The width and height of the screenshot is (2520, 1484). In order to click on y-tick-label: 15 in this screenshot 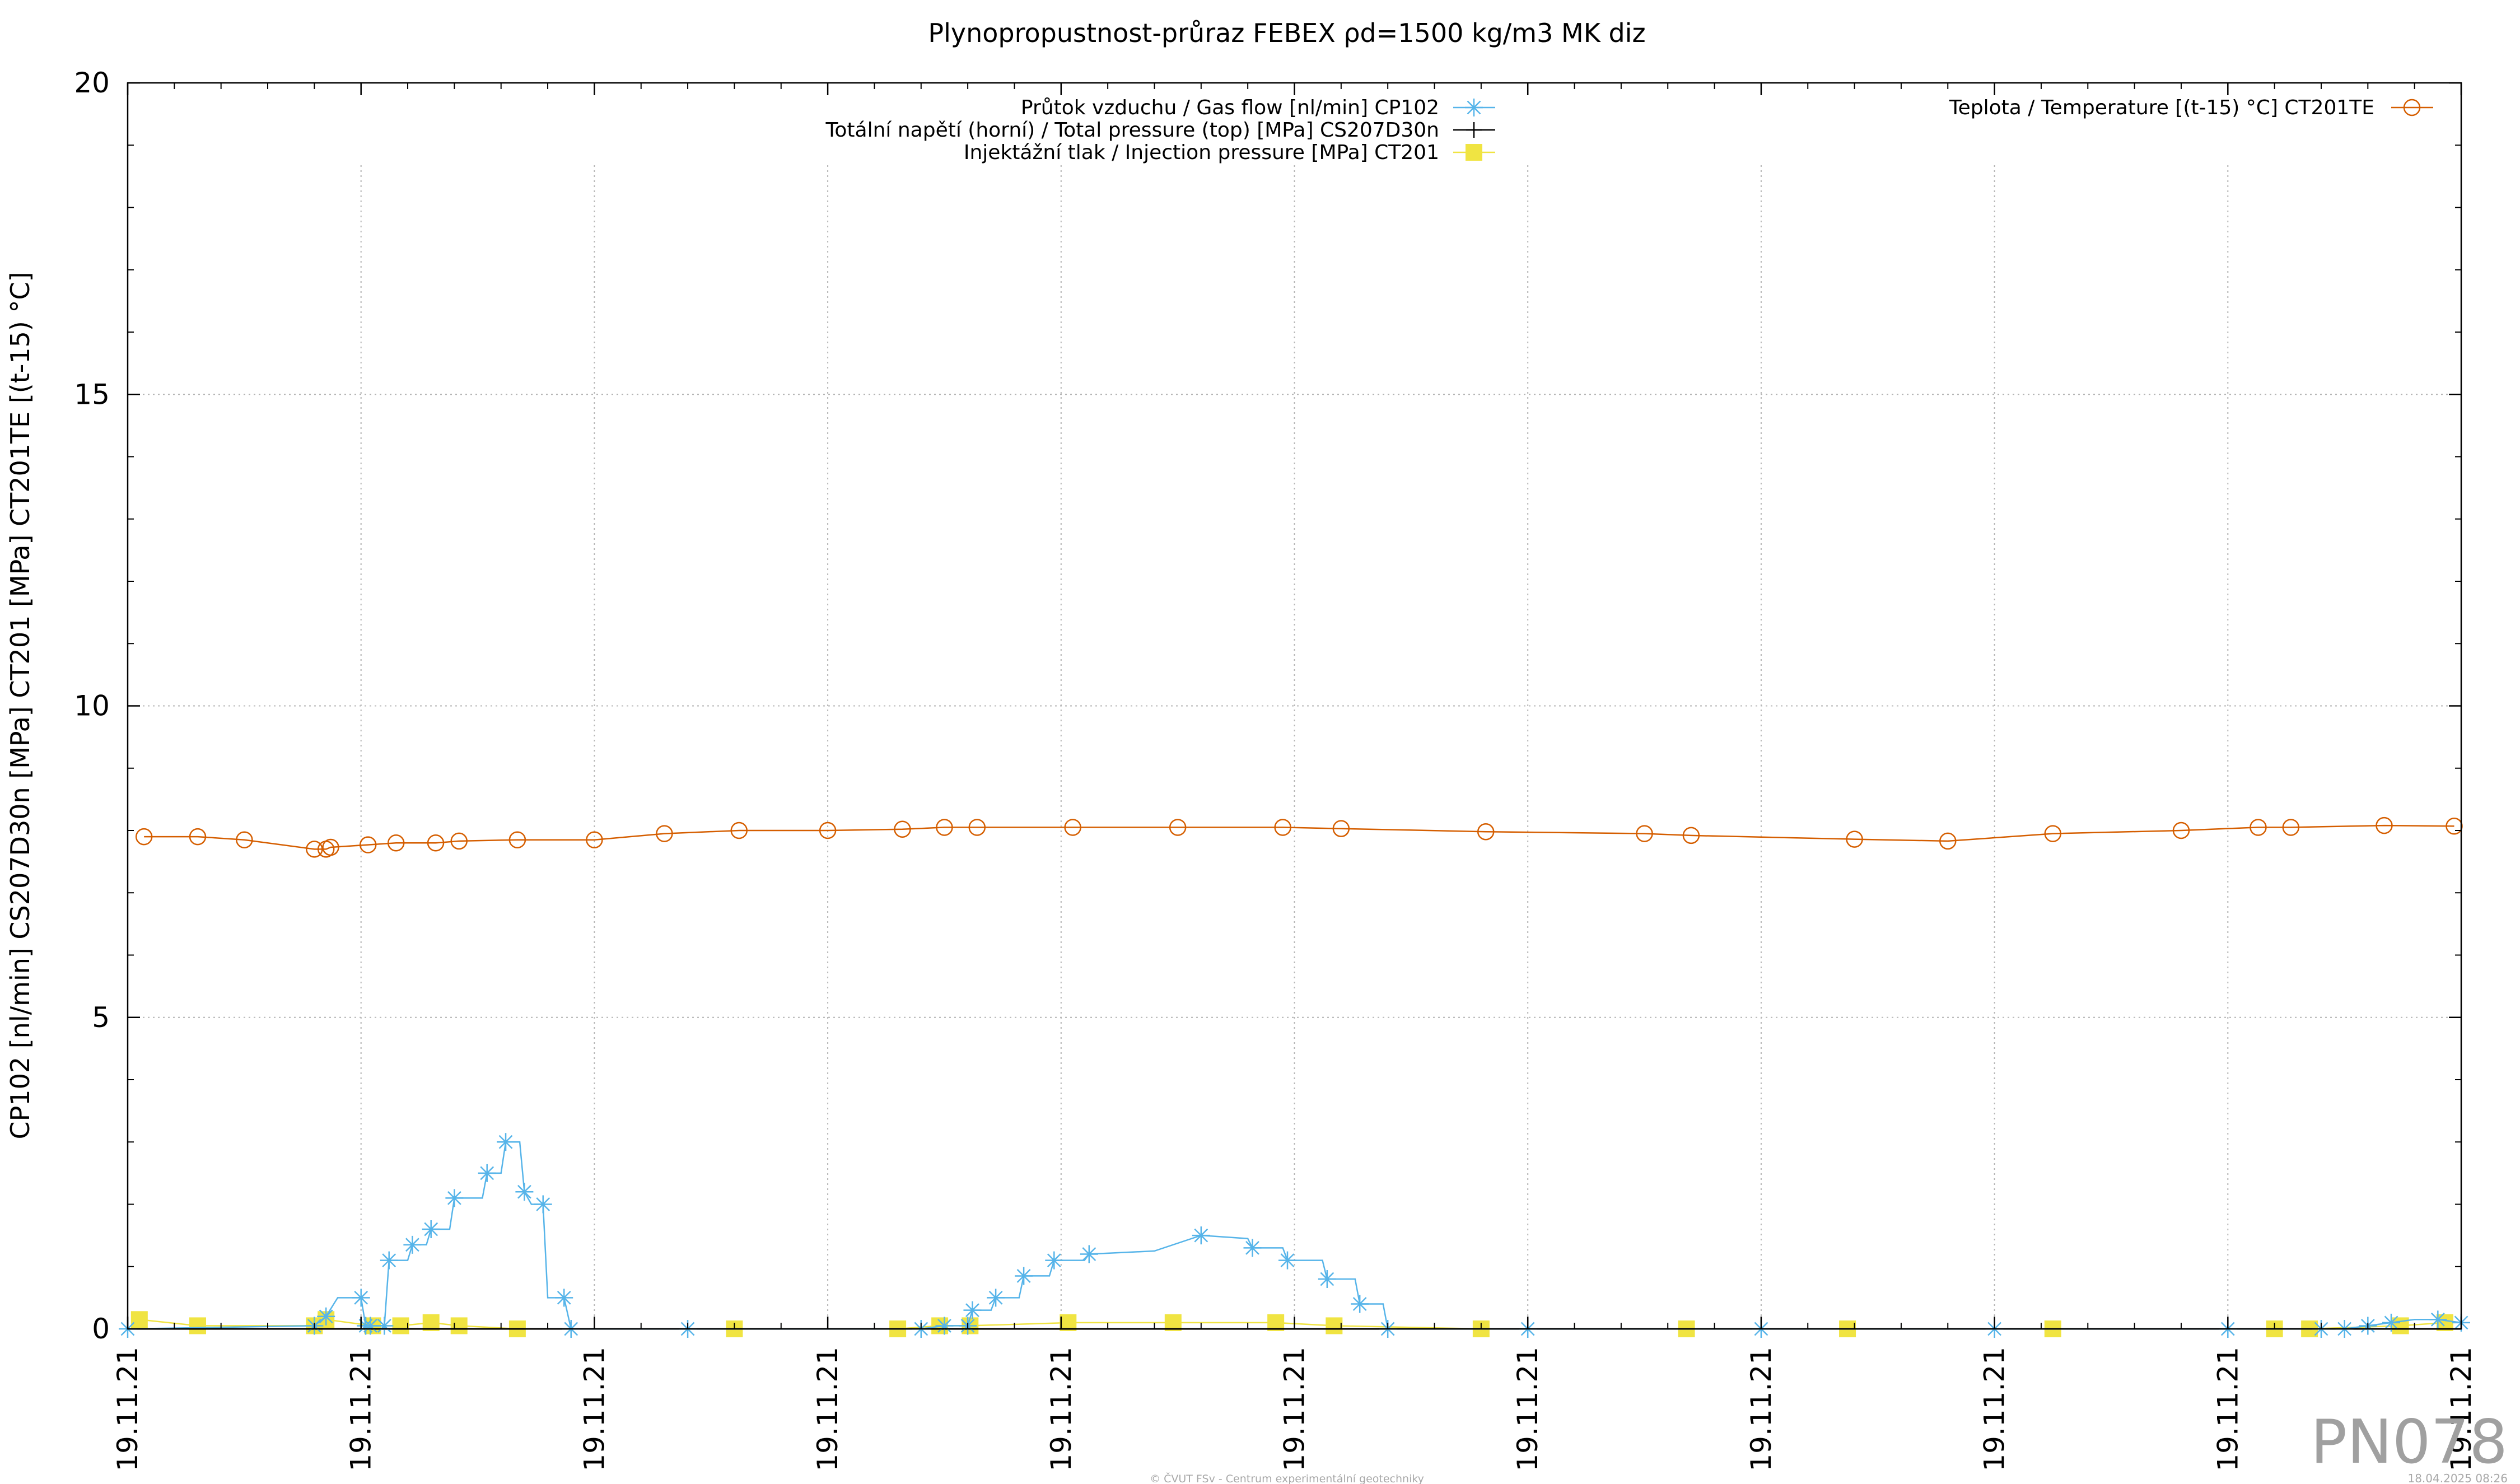, I will do `click(92, 394)`.